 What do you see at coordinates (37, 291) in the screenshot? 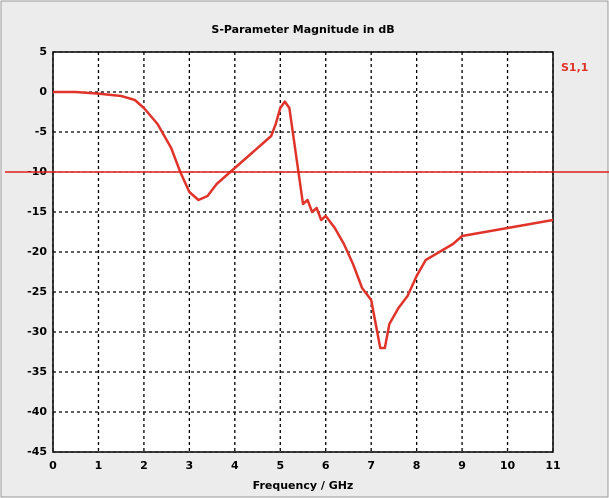
I see `y-tick-label: -25` at bounding box center [37, 291].